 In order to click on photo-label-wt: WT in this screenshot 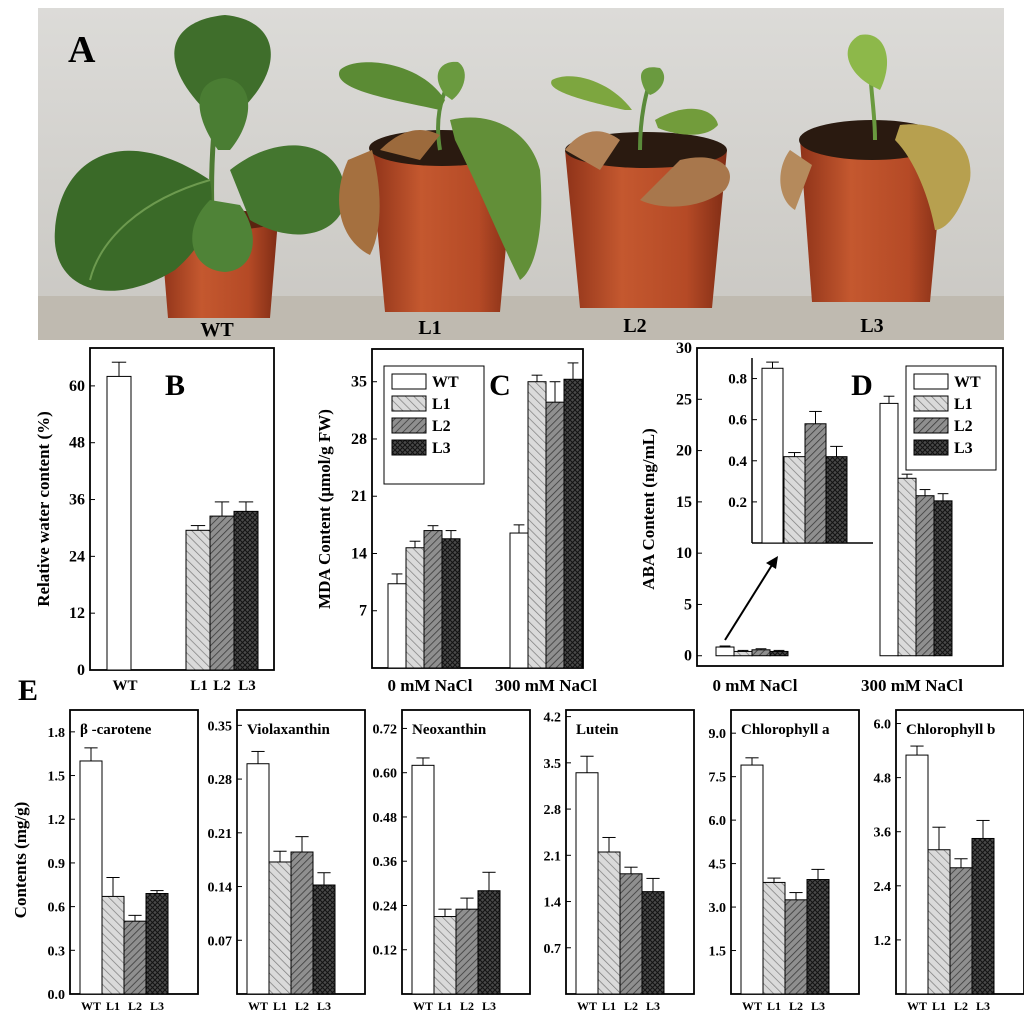, I will do `click(217, 330)`.